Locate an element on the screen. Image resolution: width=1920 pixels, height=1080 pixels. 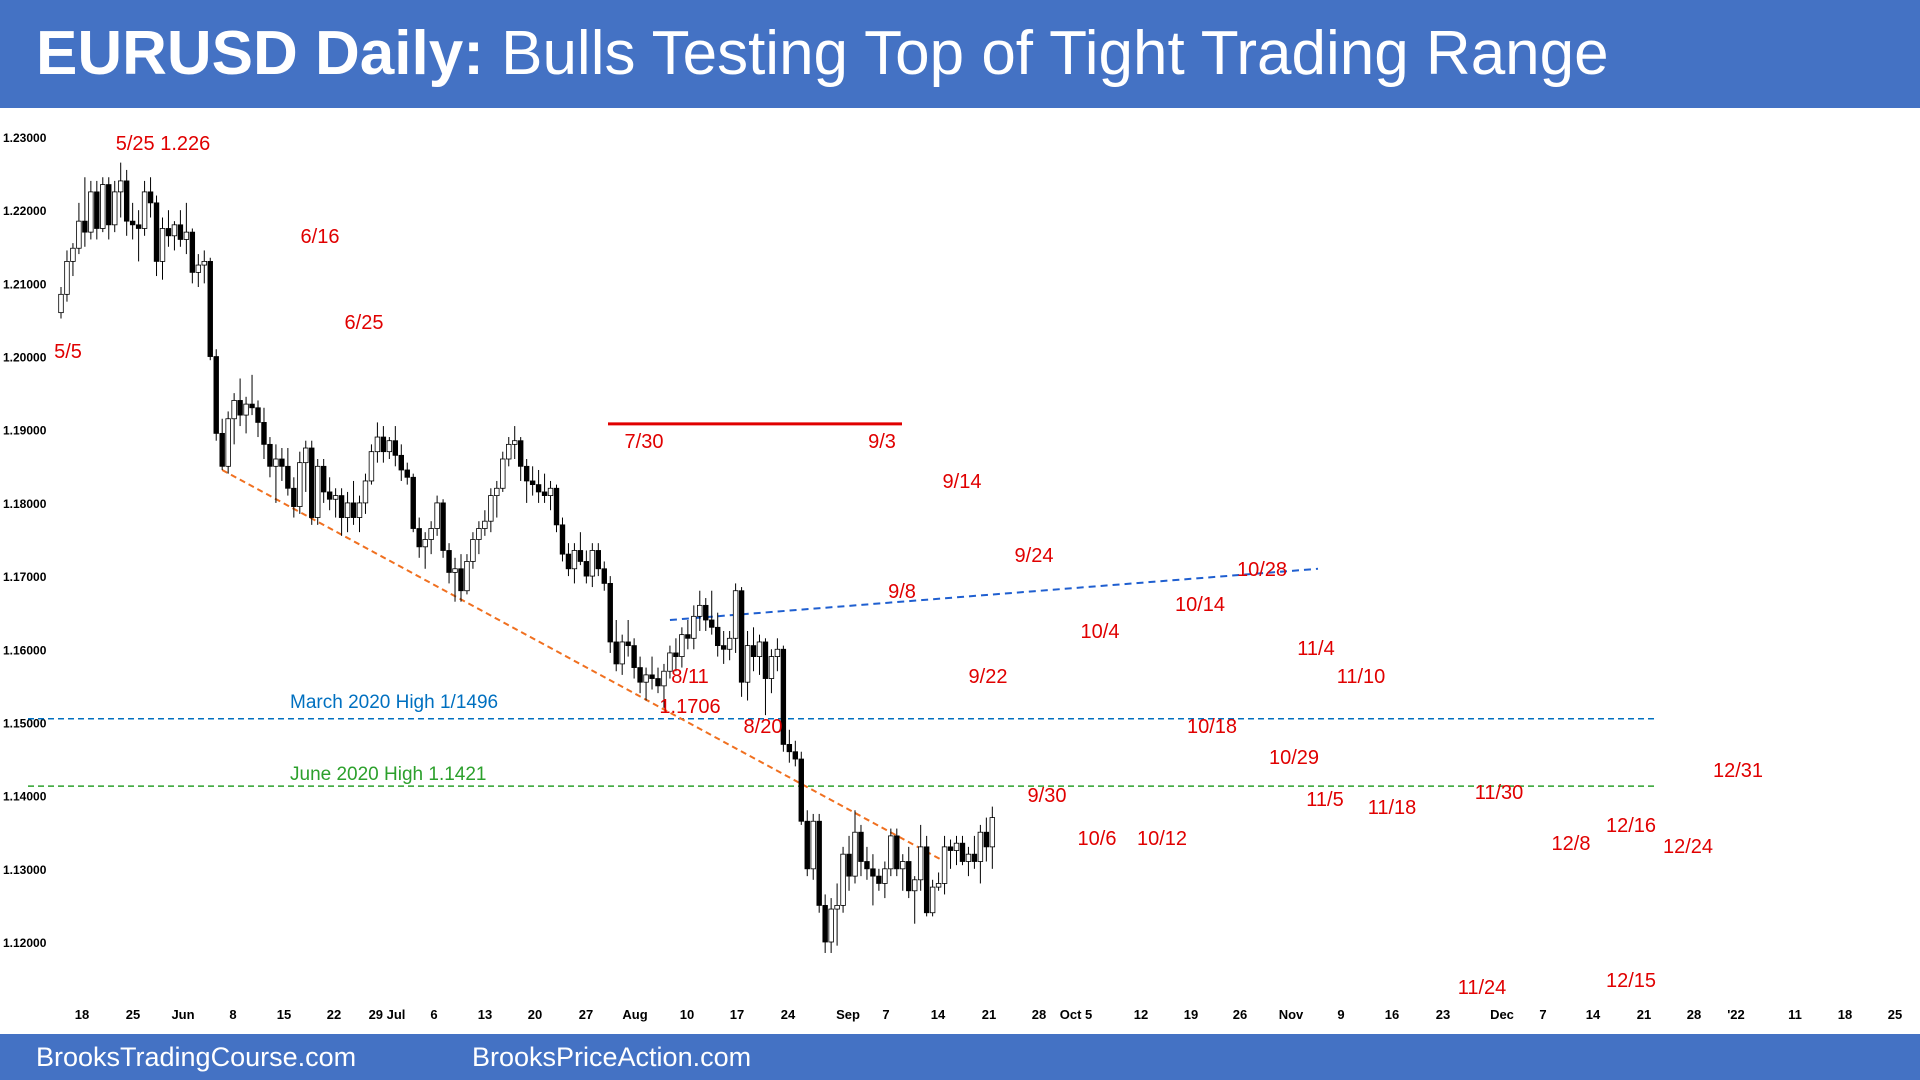
x-tick-label: 19 is located at coordinates (1191, 1014).